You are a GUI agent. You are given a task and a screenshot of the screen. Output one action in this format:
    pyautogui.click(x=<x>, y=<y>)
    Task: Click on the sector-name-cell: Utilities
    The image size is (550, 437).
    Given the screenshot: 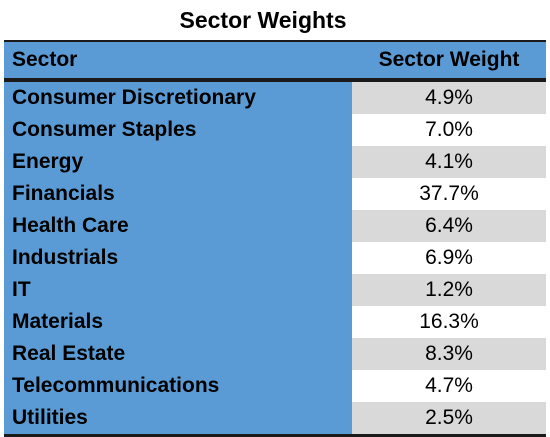 What is the action you would take?
    pyautogui.click(x=178, y=418)
    